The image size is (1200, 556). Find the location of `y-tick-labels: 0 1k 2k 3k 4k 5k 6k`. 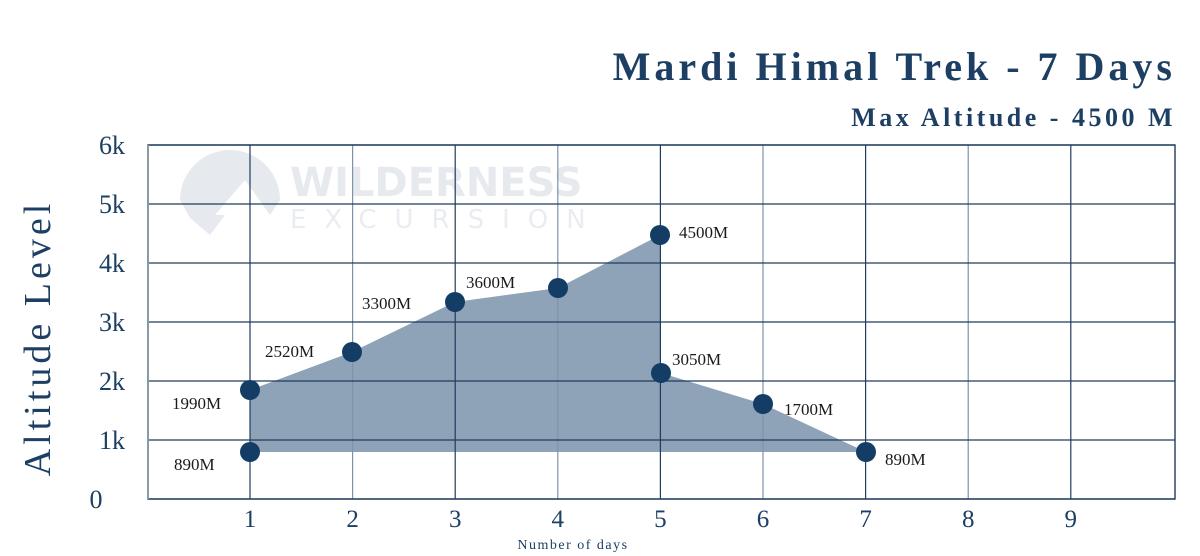

y-tick-labels: 0 1k 2k 3k 4k 5k 6k is located at coordinates (108, 322).